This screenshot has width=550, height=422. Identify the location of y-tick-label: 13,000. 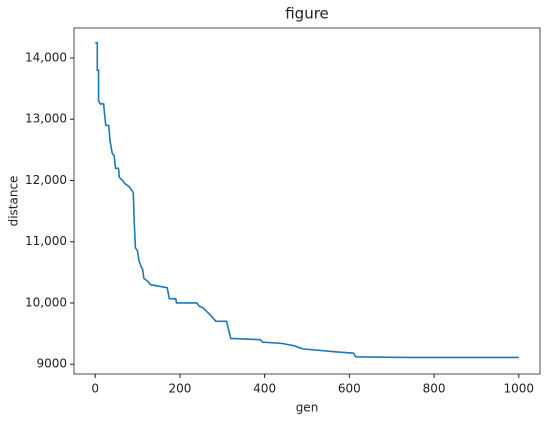
(46, 119).